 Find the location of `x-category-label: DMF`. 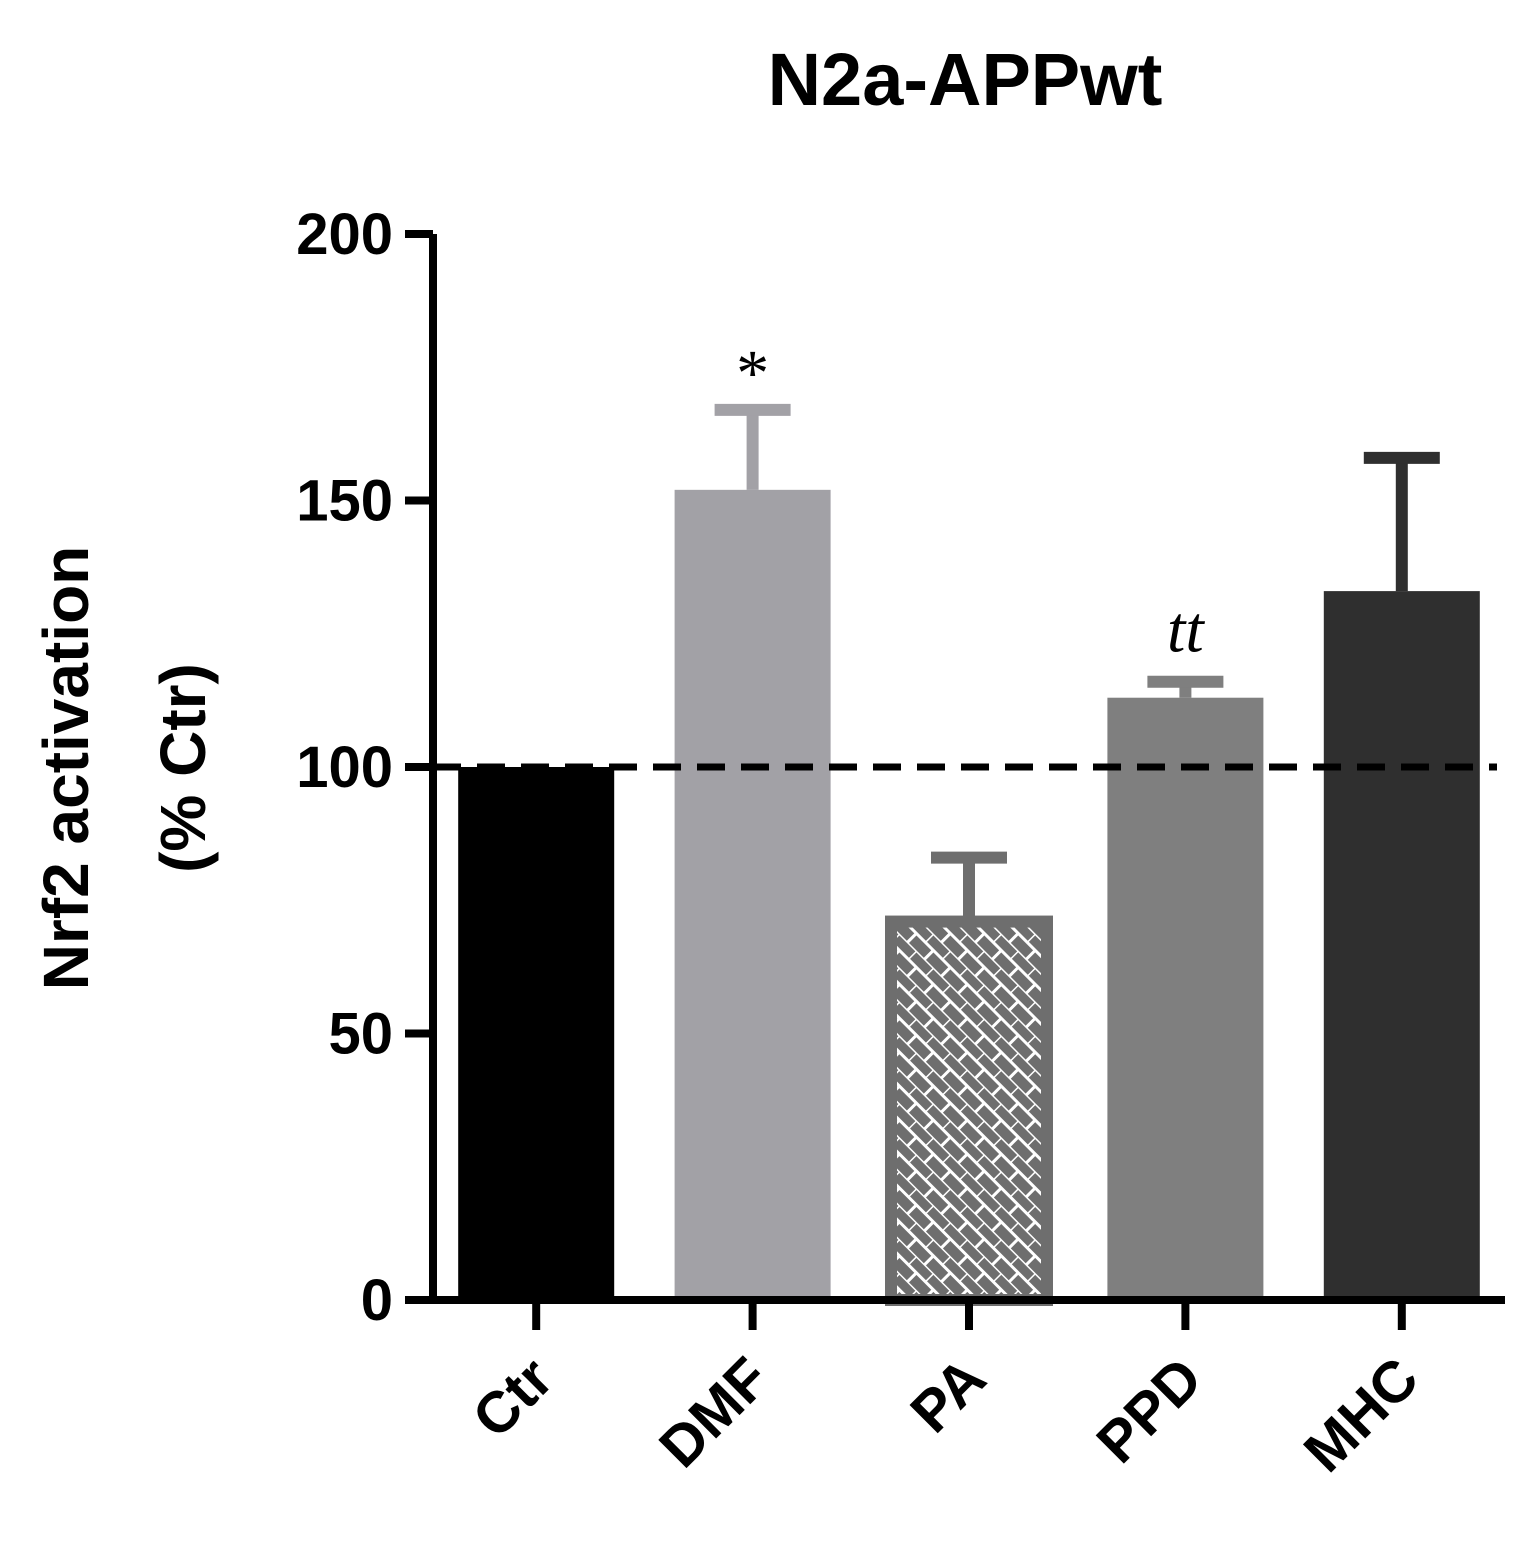

x-category-label: DMF is located at coordinates (714, 1412).